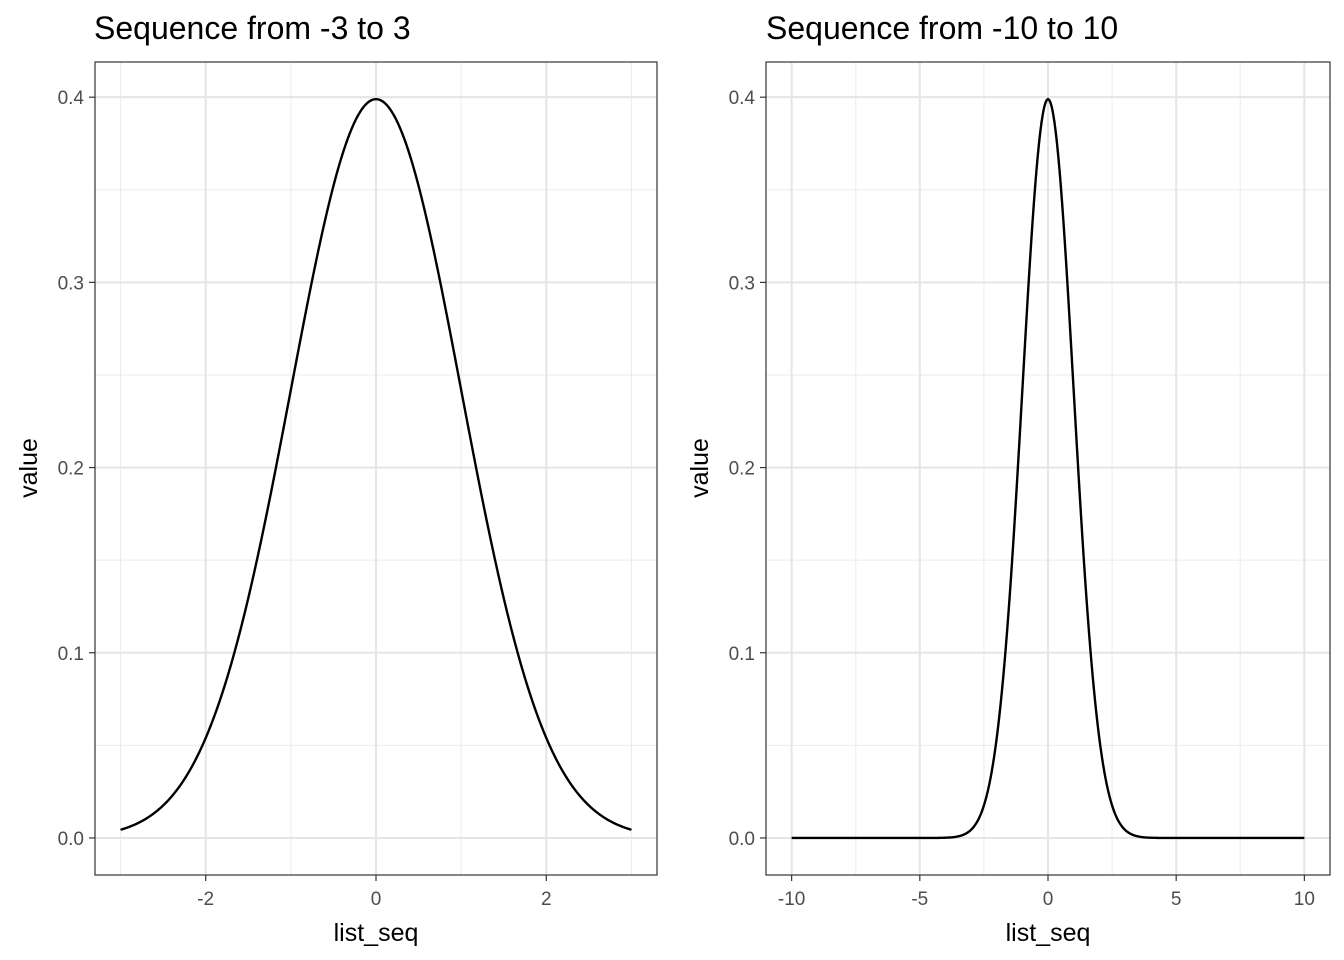  What do you see at coordinates (546, 899) in the screenshot?
I see `x-tick-label: 2` at bounding box center [546, 899].